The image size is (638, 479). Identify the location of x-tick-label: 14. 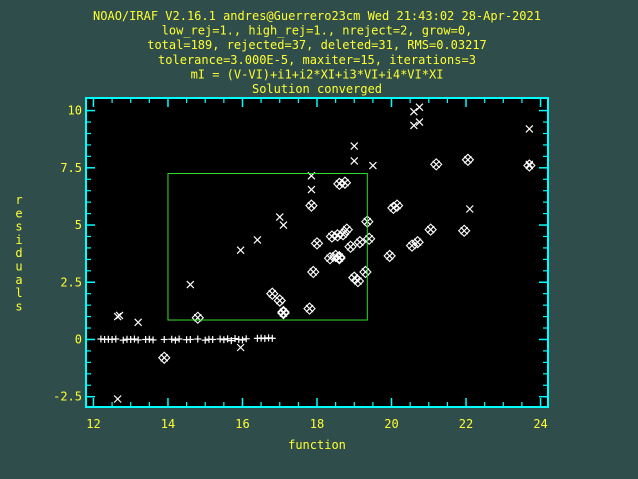
(168, 424).